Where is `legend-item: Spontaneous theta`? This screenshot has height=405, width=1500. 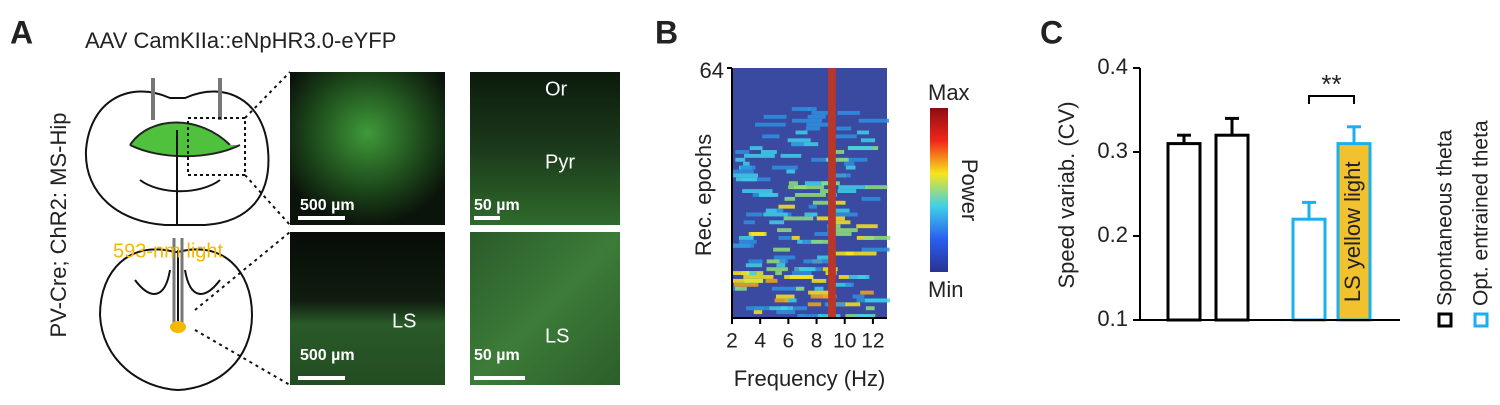 legend-item: Spontaneous theta is located at coordinates (1445, 228).